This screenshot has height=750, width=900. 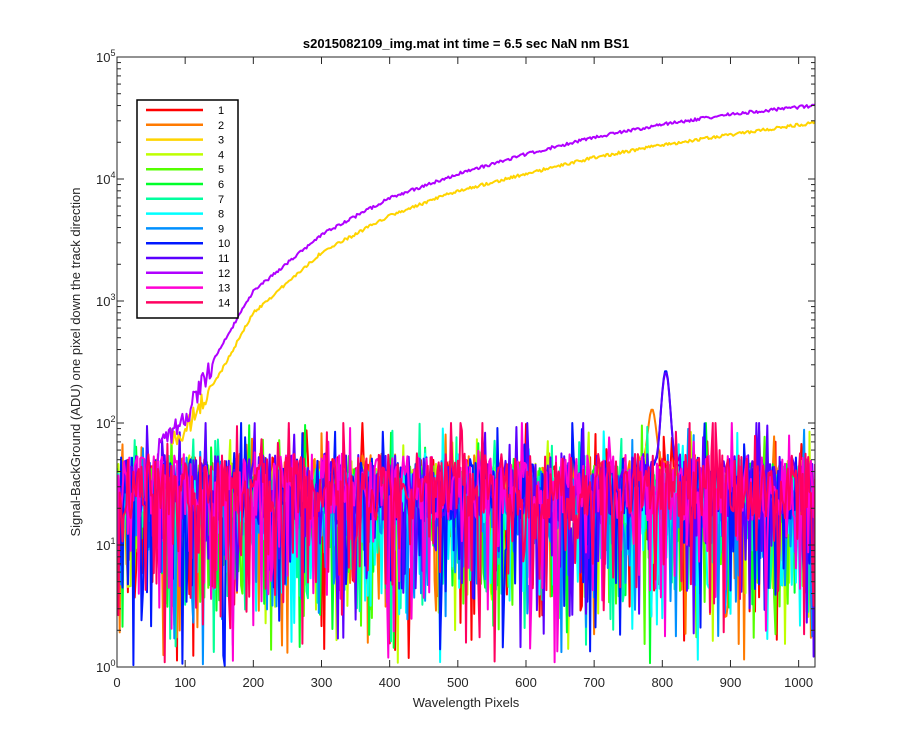 What do you see at coordinates (185, 215) in the screenshot?
I see `legend-item-8: 8` at bounding box center [185, 215].